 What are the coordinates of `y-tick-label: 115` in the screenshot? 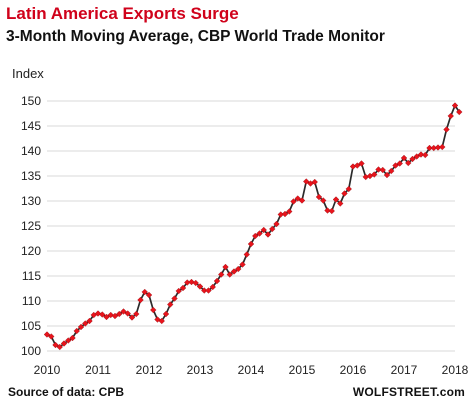 It's located at (31, 276).